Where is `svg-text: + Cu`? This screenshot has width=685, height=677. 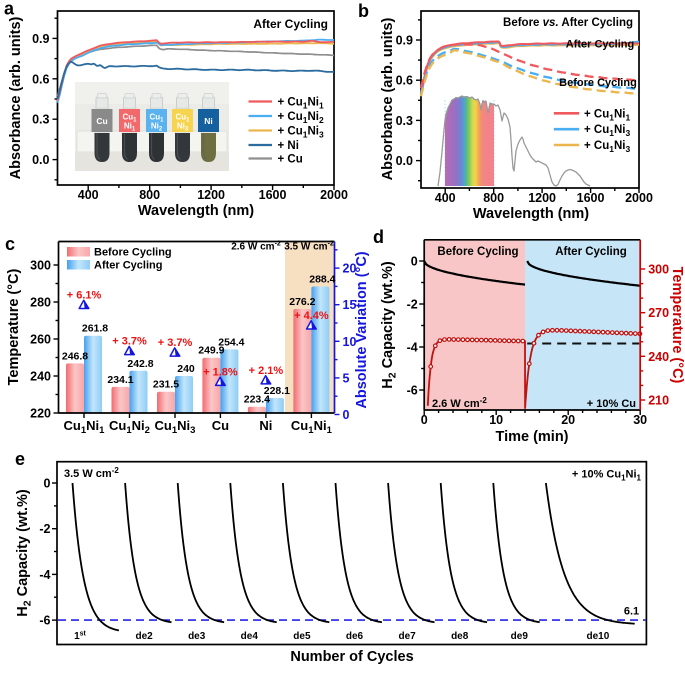
svg-text: + Cu is located at coordinates (290, 160).